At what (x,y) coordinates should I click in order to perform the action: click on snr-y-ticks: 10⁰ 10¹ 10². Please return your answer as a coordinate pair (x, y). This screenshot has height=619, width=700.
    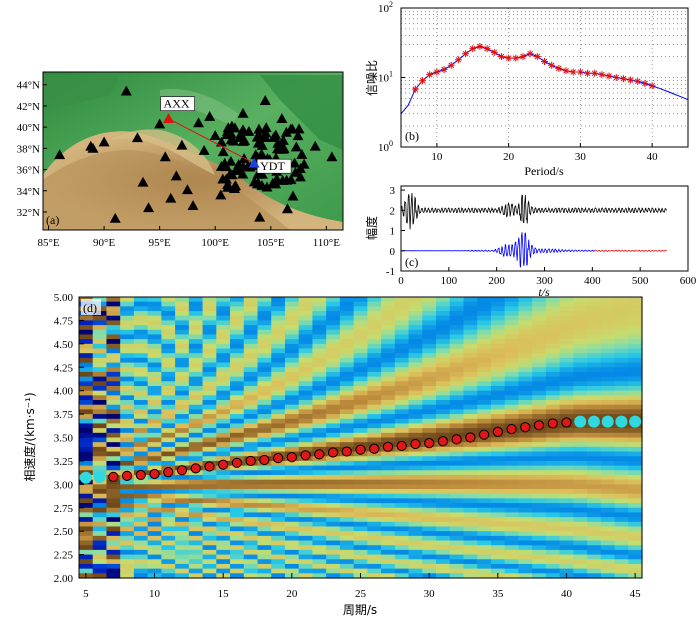
    Looking at the image, I should click on (391, 77).